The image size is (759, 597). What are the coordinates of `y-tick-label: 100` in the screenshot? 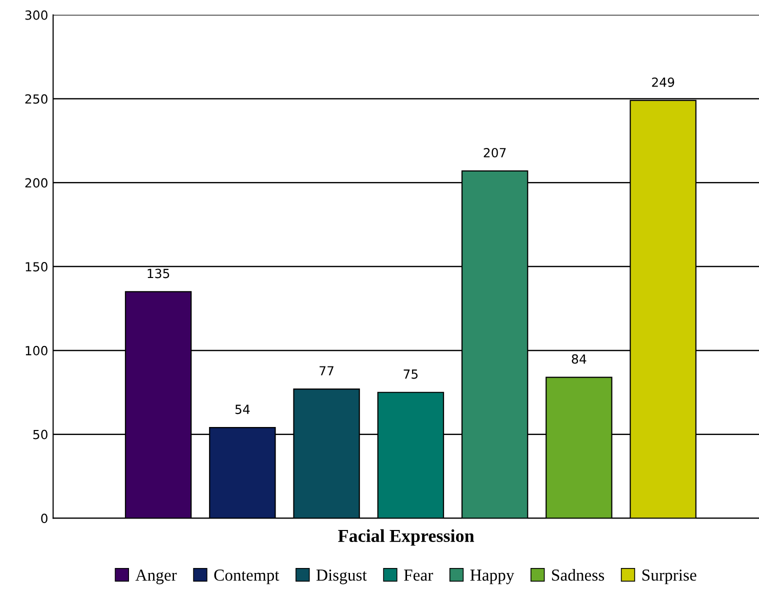 It's located at (37, 351).